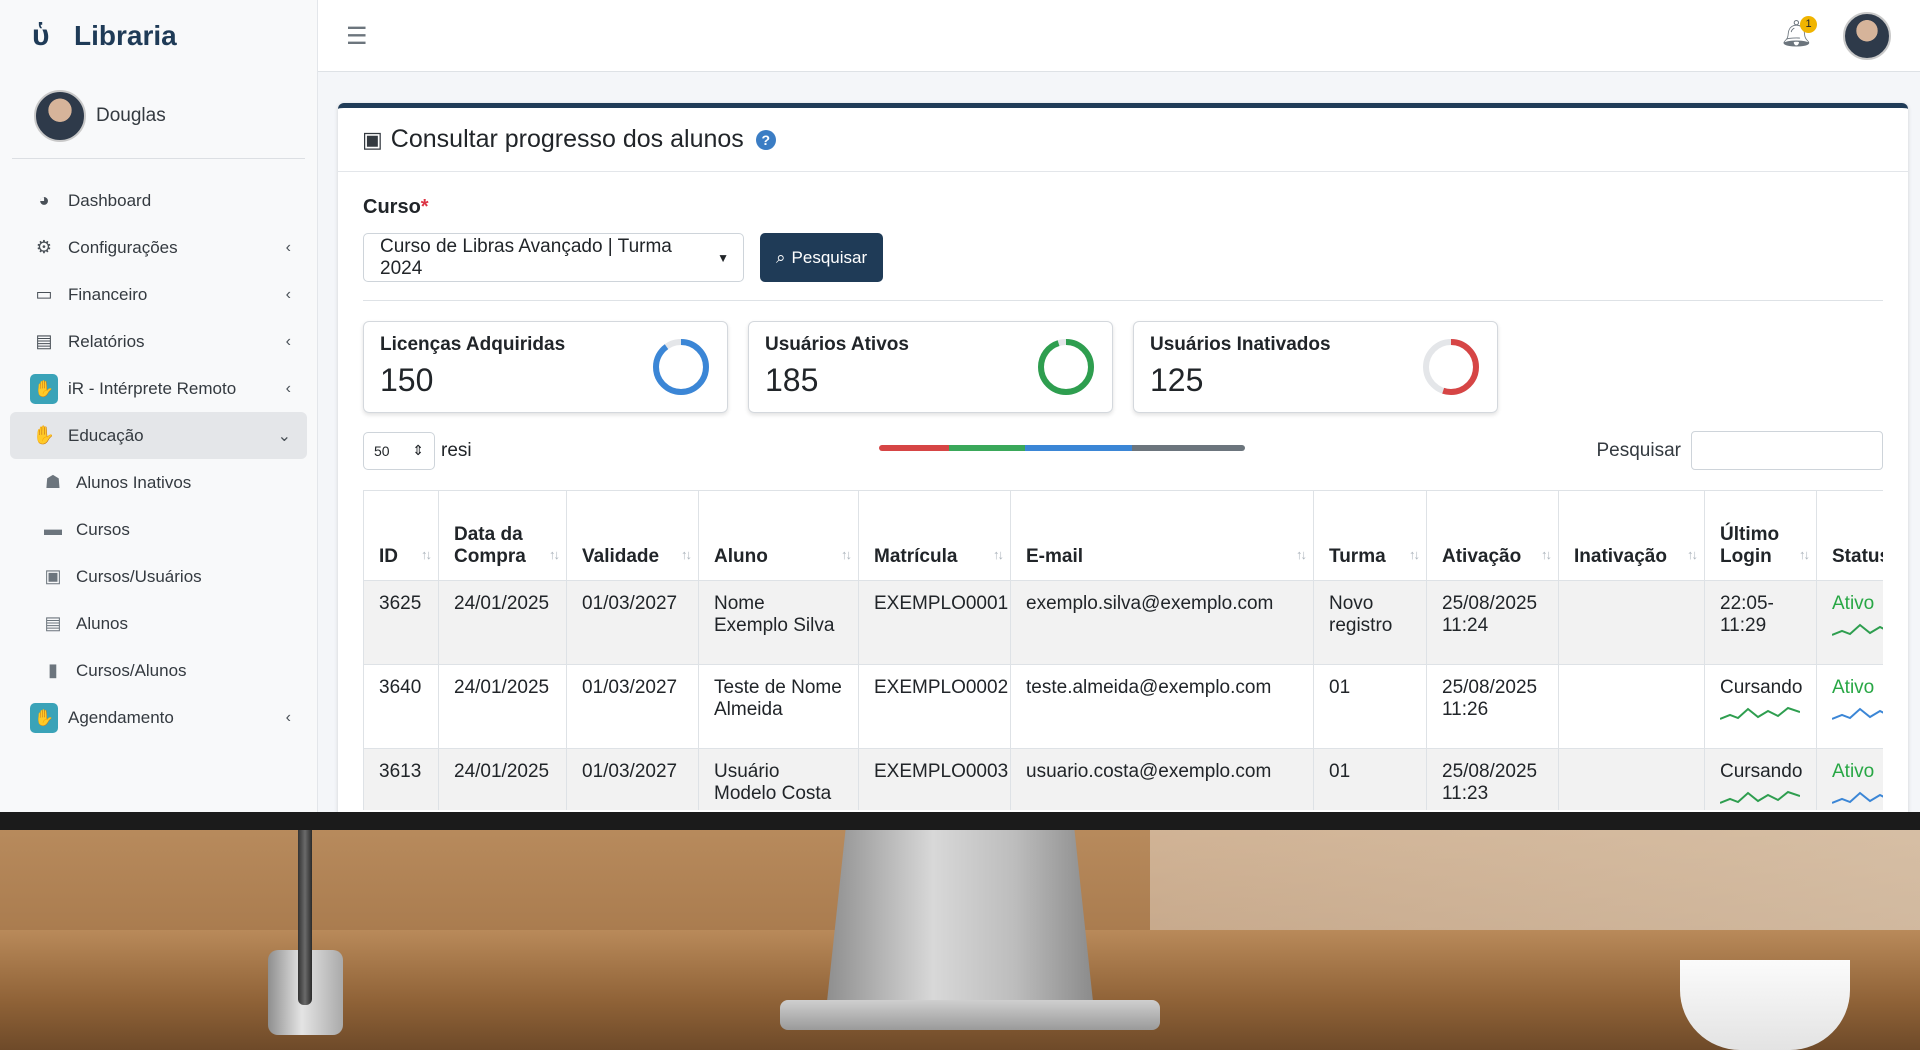 The image size is (1920, 1050). What do you see at coordinates (1849, 535) in the screenshot?
I see `column-header: Status↑↓` at bounding box center [1849, 535].